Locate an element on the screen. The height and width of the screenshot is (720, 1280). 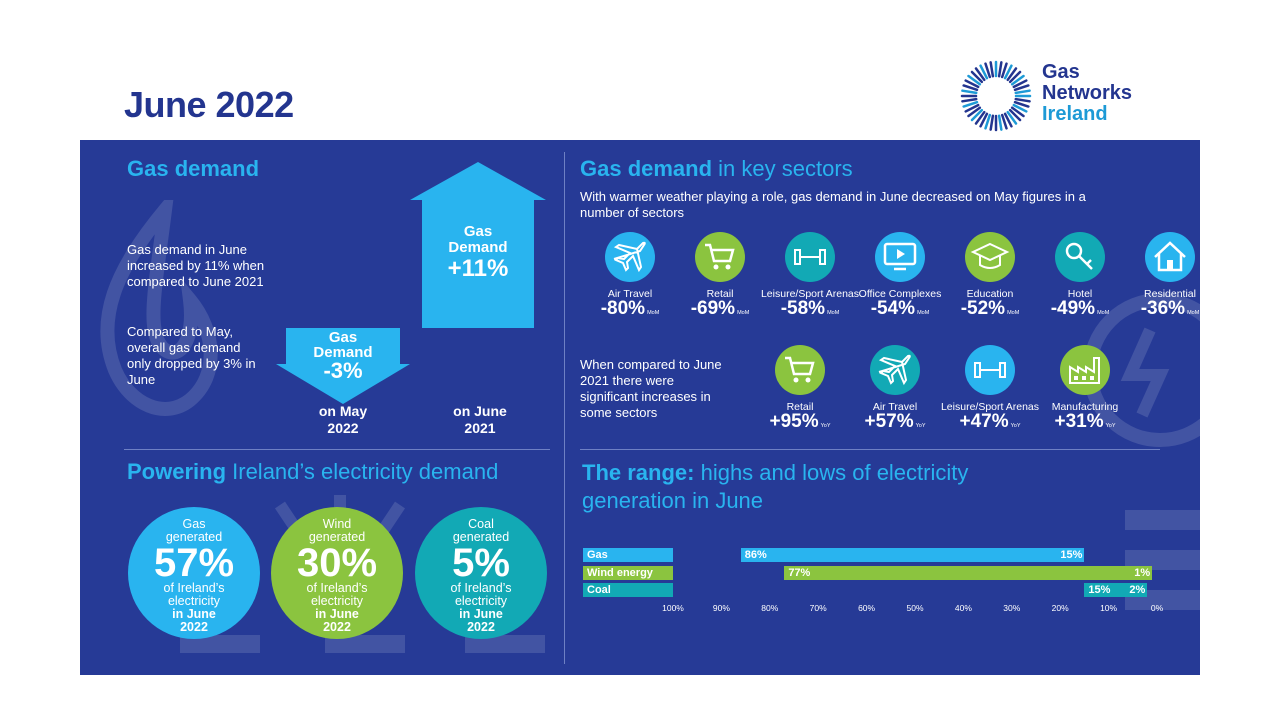
sector-leisure-sport-arenas: Leisure/Sport Arenas -58% MoM is located at coordinates (810, 277).